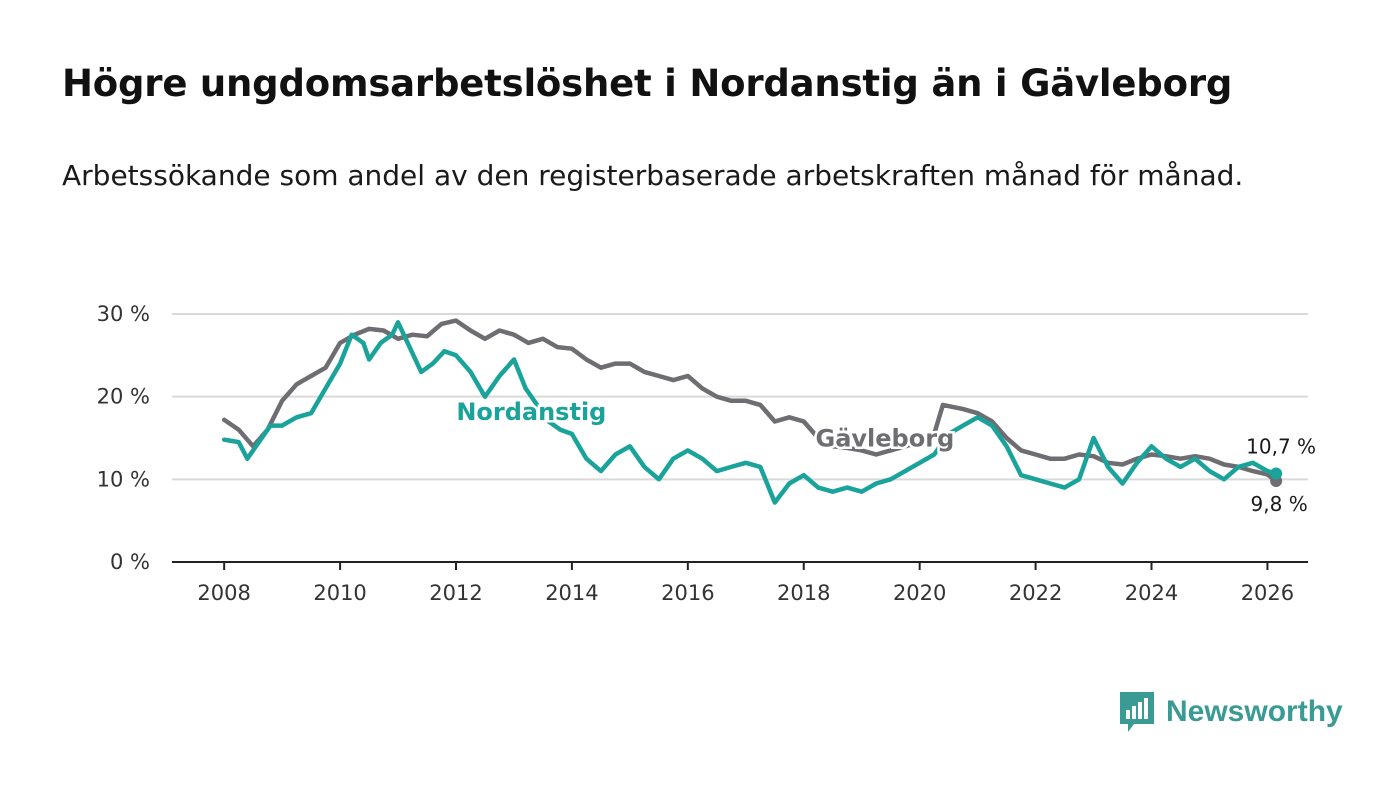  Describe the element at coordinates (1279, 504) in the screenshot. I see `end-value-gavleborg: 9,8 %` at that location.